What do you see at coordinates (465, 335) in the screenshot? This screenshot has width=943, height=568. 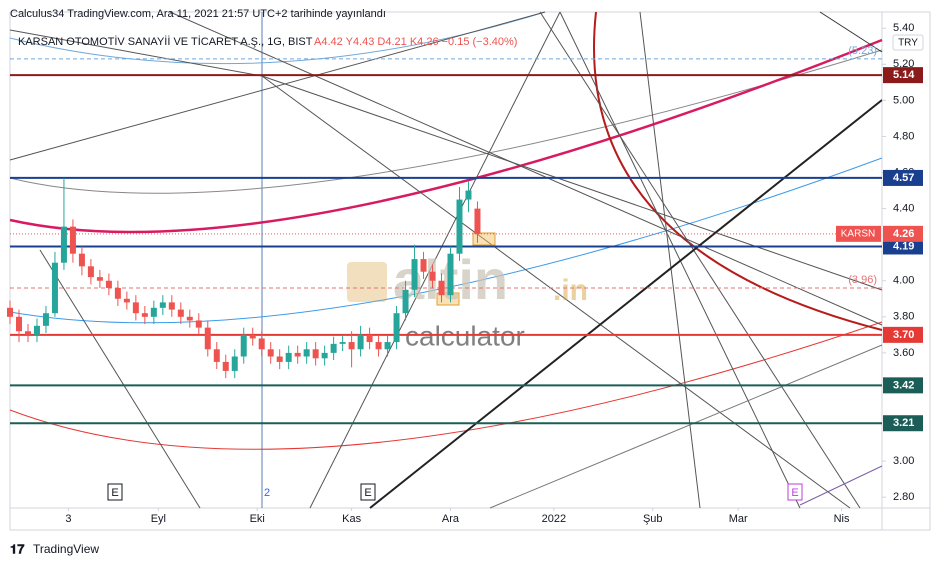 I see `watermark-text: calculator` at bounding box center [465, 335].